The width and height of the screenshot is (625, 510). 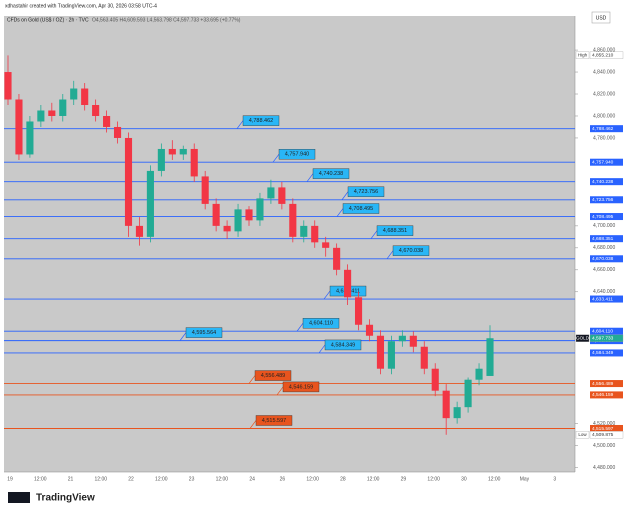 What do you see at coordinates (525, 479) in the screenshot?
I see `x-tick-label: May` at bounding box center [525, 479].